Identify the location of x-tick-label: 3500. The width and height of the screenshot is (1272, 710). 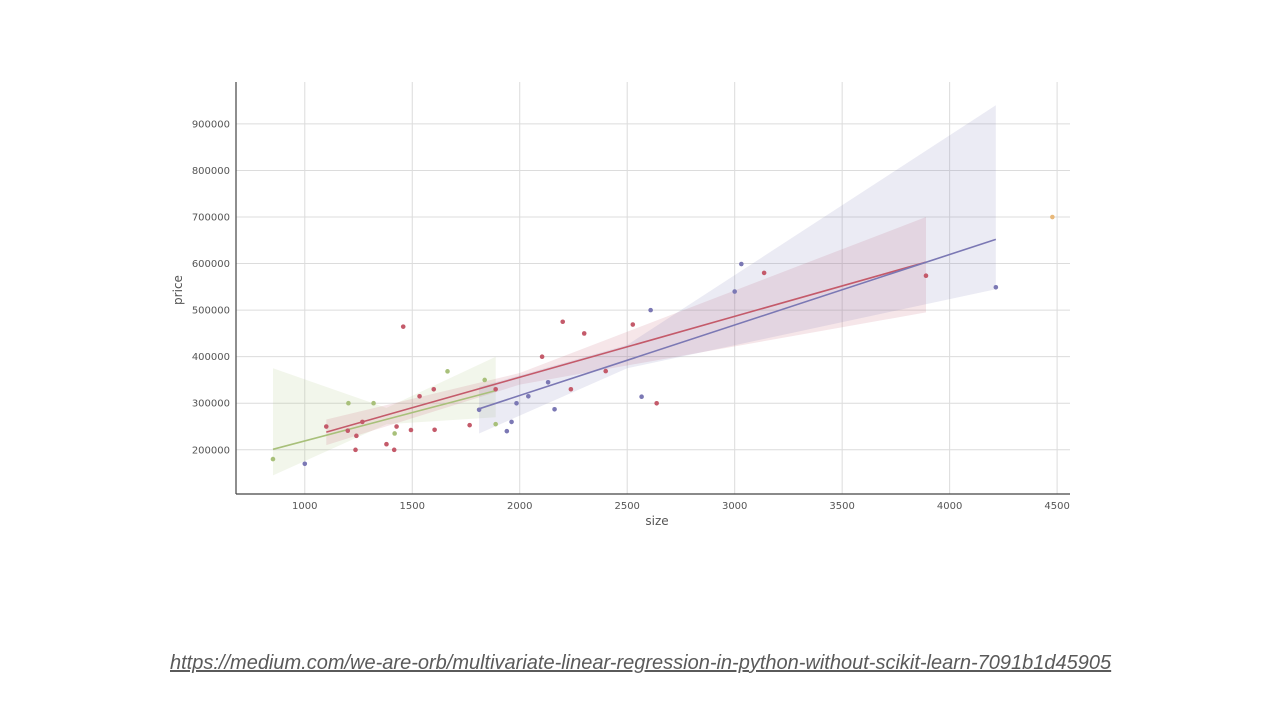
(841, 506).